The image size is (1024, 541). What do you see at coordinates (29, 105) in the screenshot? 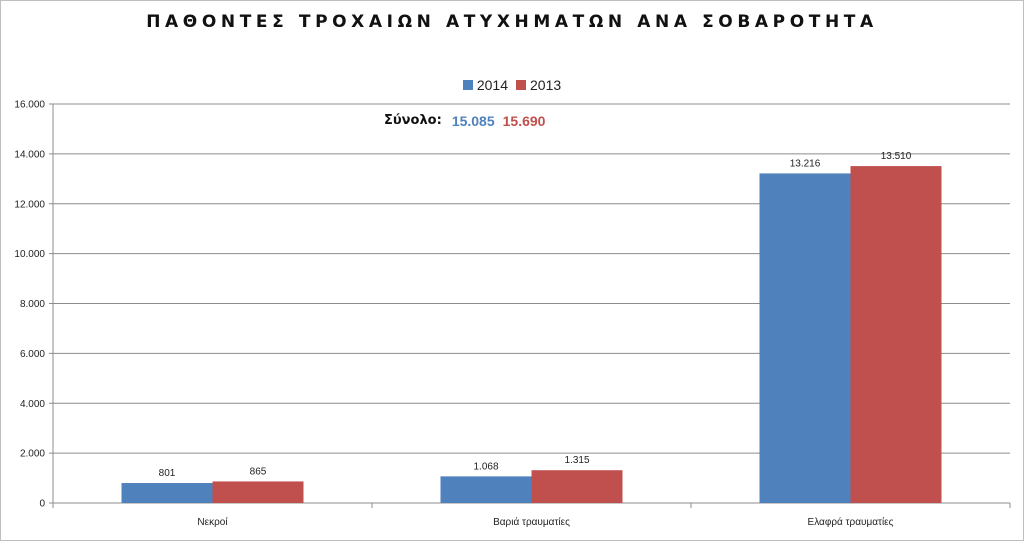
I see `y-tick-label: 16.000` at bounding box center [29, 105].